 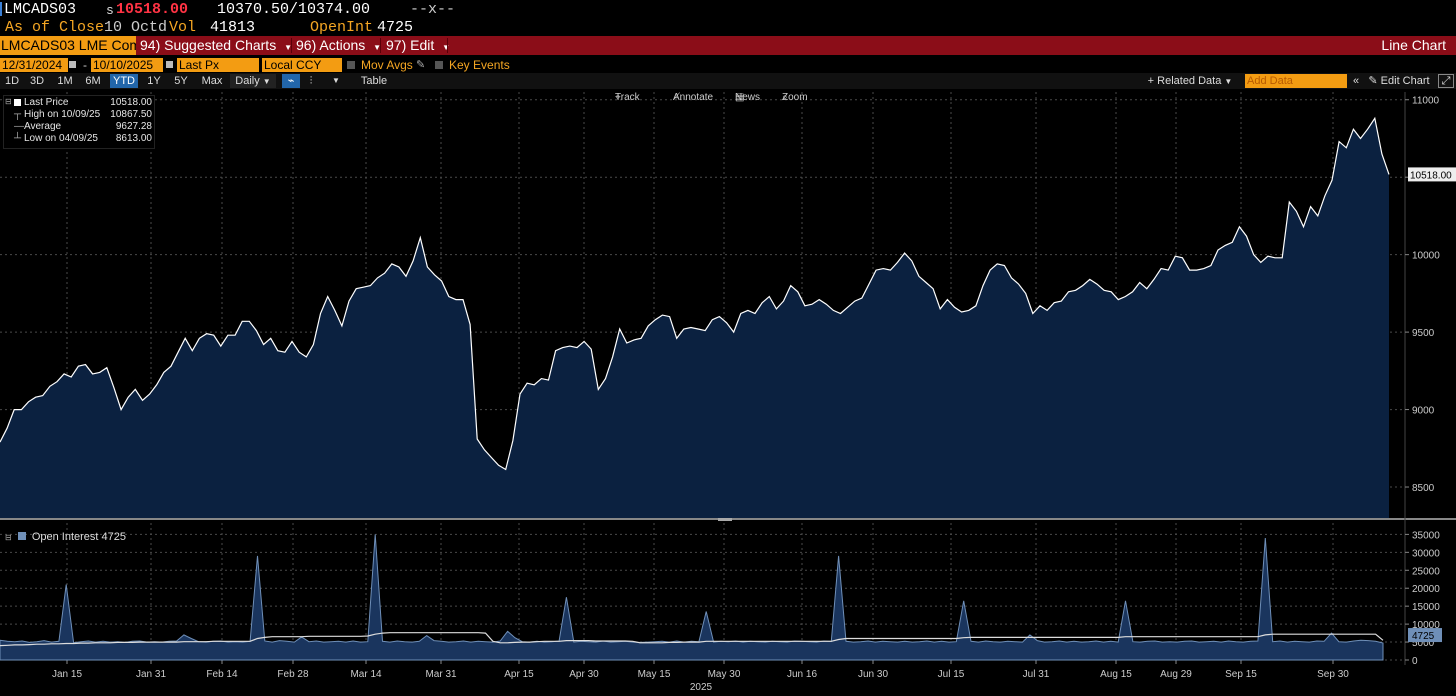 What do you see at coordinates (1423, 333) in the screenshot?
I see `y-tick-label: 9500` at bounding box center [1423, 333].